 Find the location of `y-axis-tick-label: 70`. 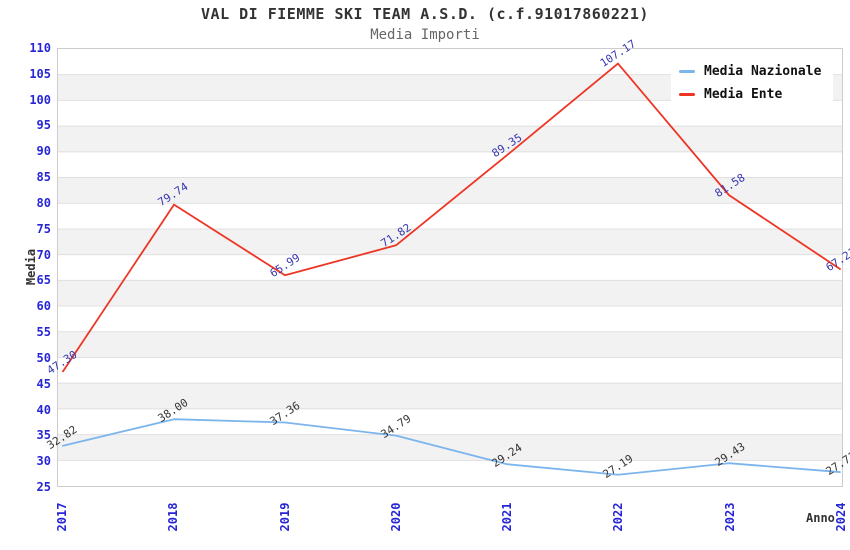

y-axis-tick-label: 70 is located at coordinates (43, 254).